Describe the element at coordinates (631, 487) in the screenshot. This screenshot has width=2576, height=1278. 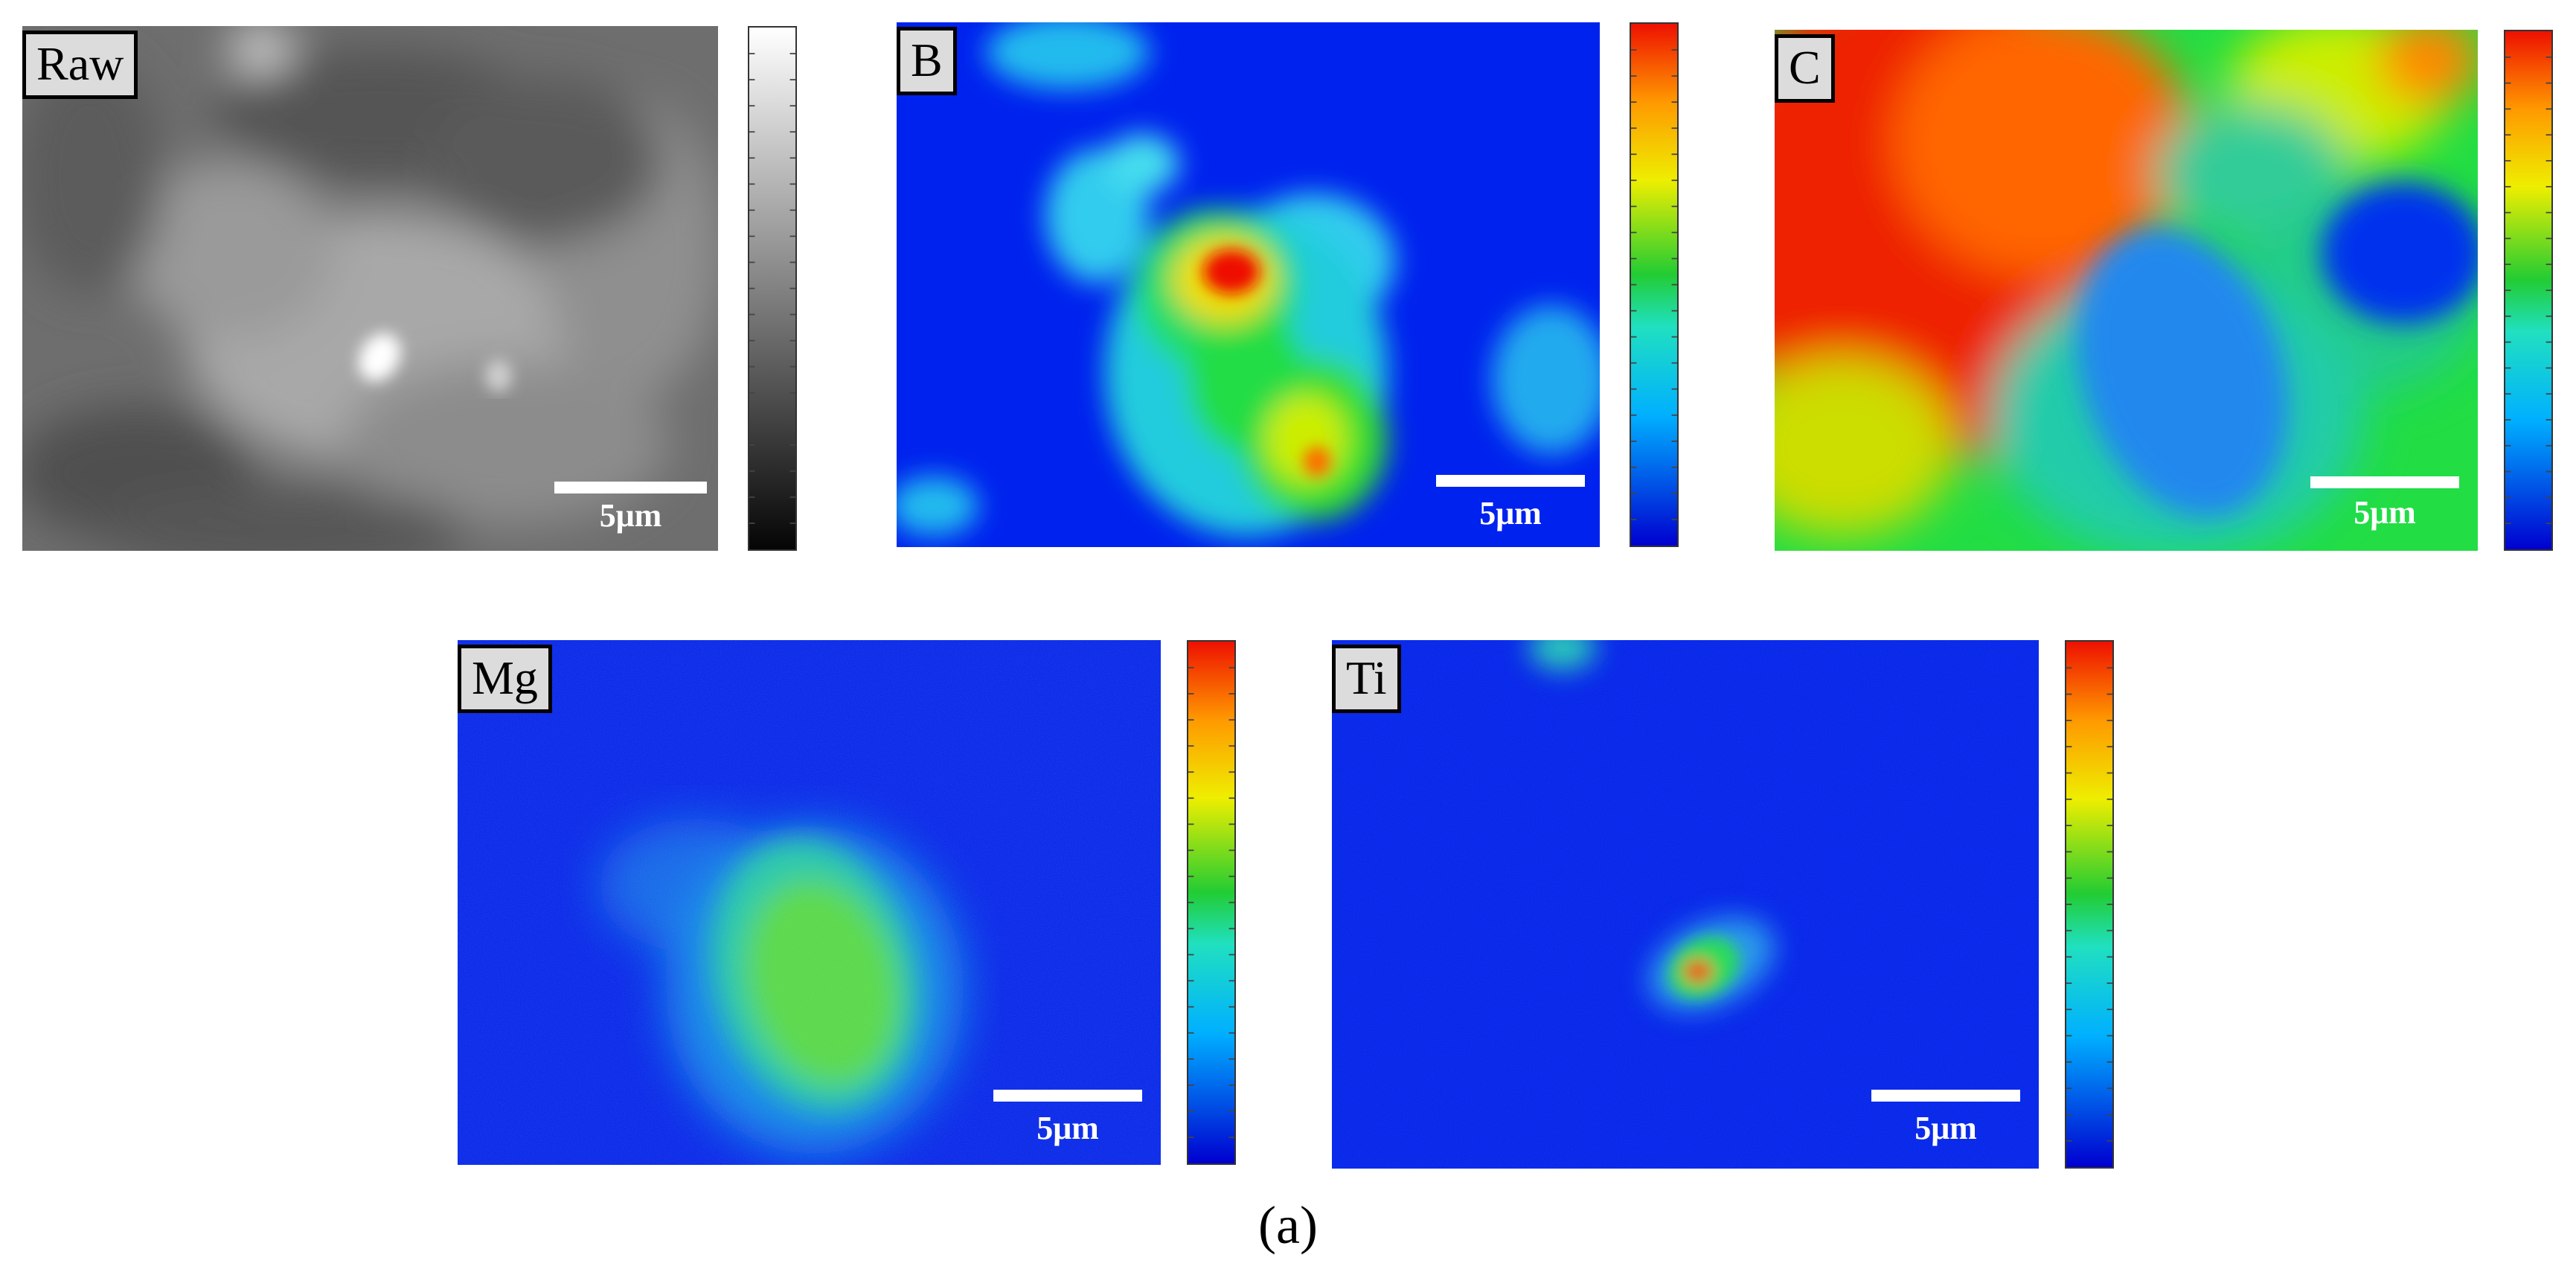
I see `raw-scale-bar` at that location.